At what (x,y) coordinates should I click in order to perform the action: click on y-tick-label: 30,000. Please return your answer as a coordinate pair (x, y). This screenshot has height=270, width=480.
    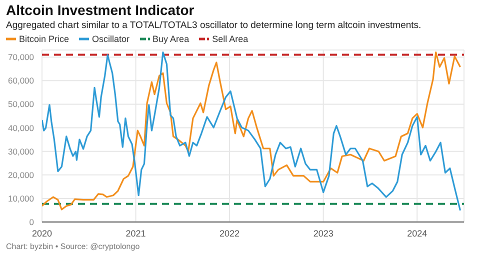
    Looking at the image, I should click on (21, 151).